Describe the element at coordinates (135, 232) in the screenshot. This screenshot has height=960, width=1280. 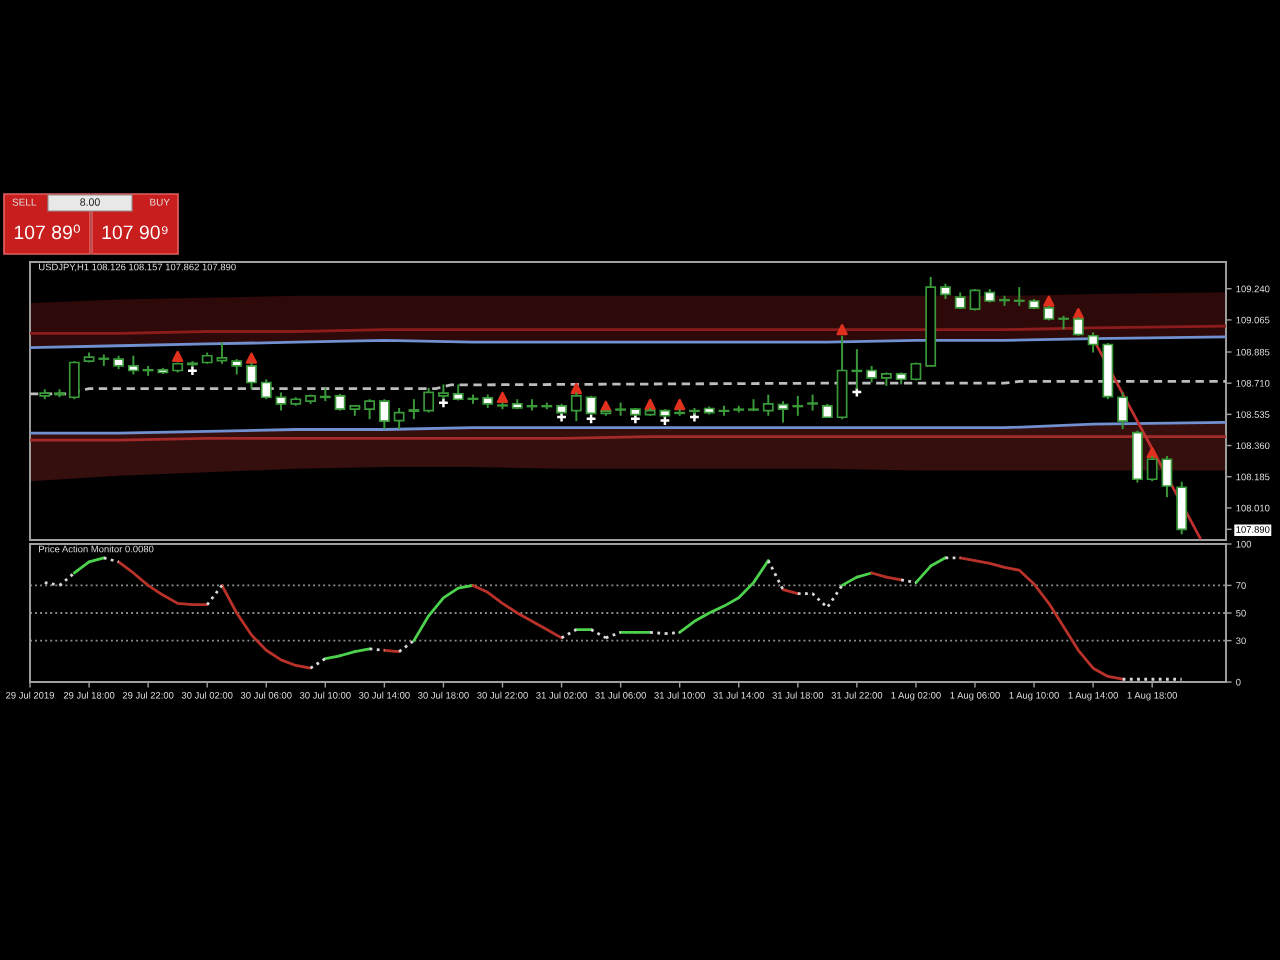
I see `text: 107 90⁹` at that location.